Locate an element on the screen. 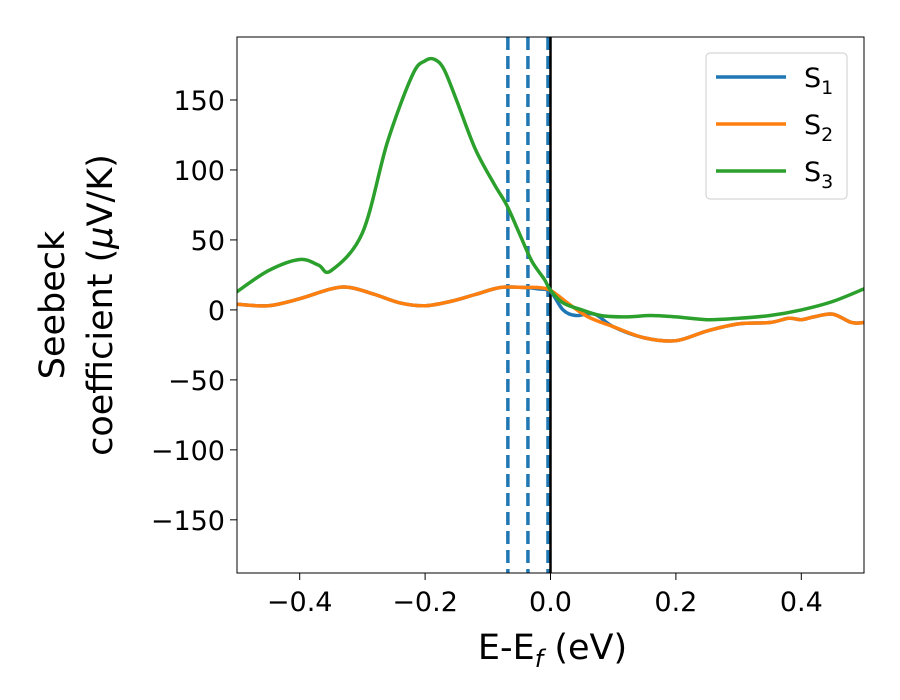 This screenshot has height=700, width=900. x-axis-ticks: −0.4 −0.2 0.0 0.2 0.4 is located at coordinates (545, 595).